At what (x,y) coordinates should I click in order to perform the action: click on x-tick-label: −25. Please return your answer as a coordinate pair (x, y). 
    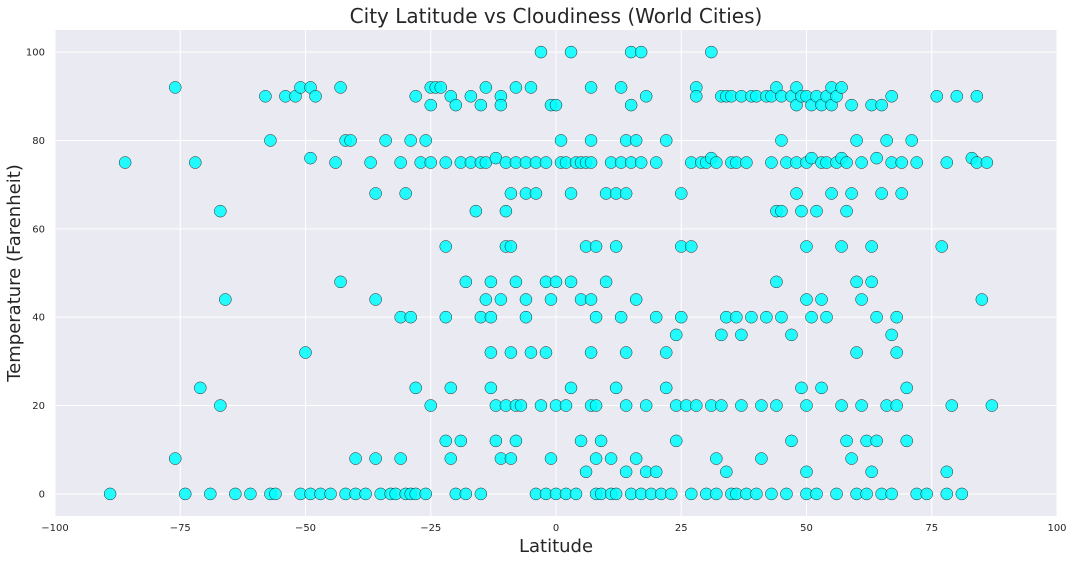
    Looking at the image, I should click on (430, 528).